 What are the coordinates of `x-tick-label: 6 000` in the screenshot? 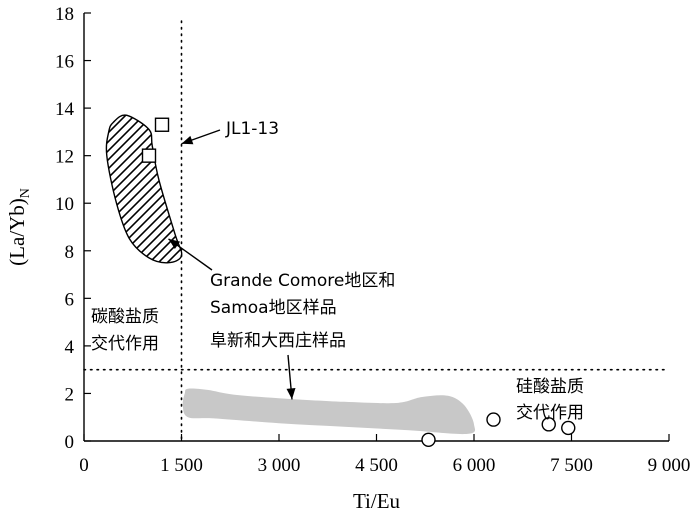 It's located at (474, 465).